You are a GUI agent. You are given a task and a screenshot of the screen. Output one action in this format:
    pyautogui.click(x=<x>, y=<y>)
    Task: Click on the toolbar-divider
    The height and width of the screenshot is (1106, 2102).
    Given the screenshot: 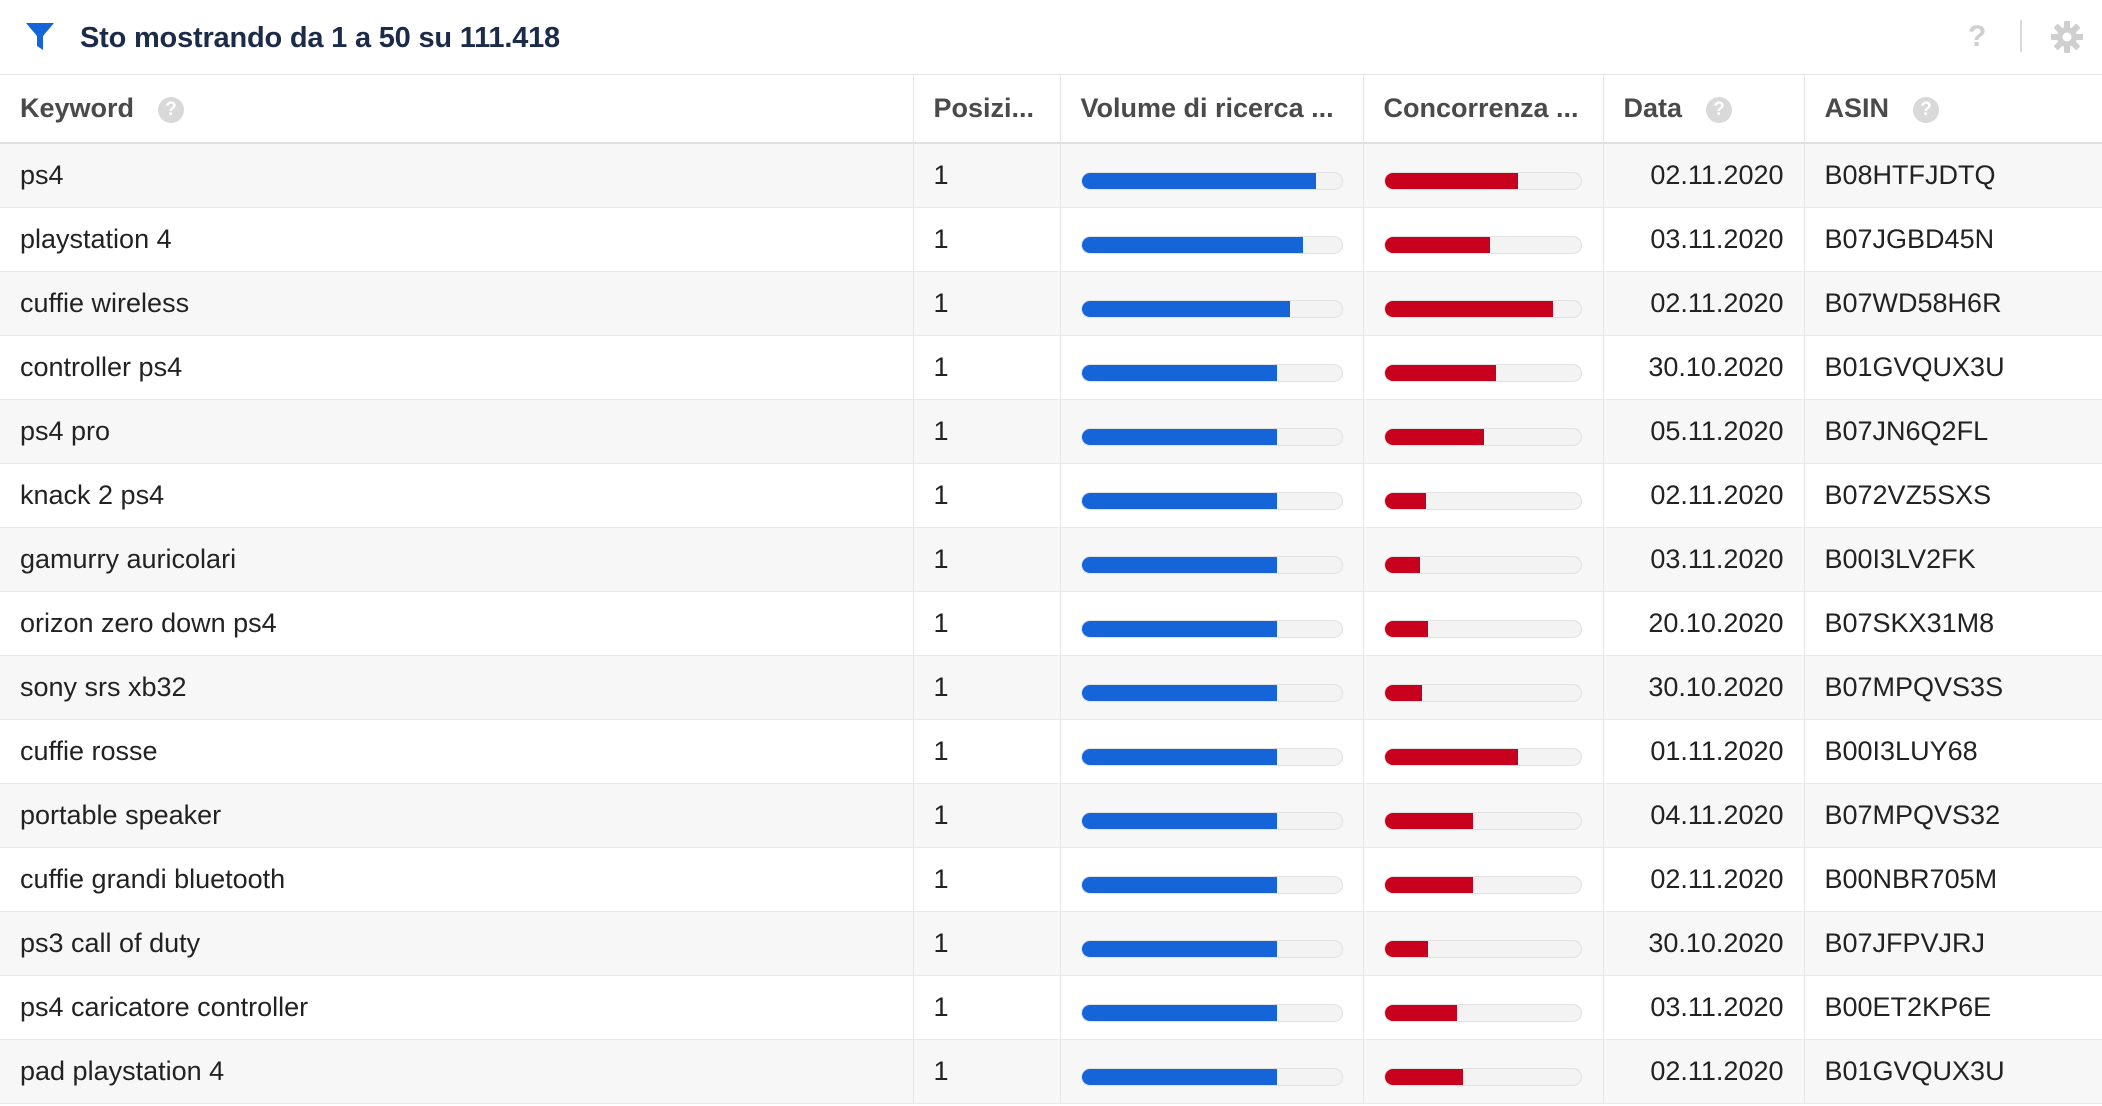 What is the action you would take?
    pyautogui.click(x=2021, y=36)
    